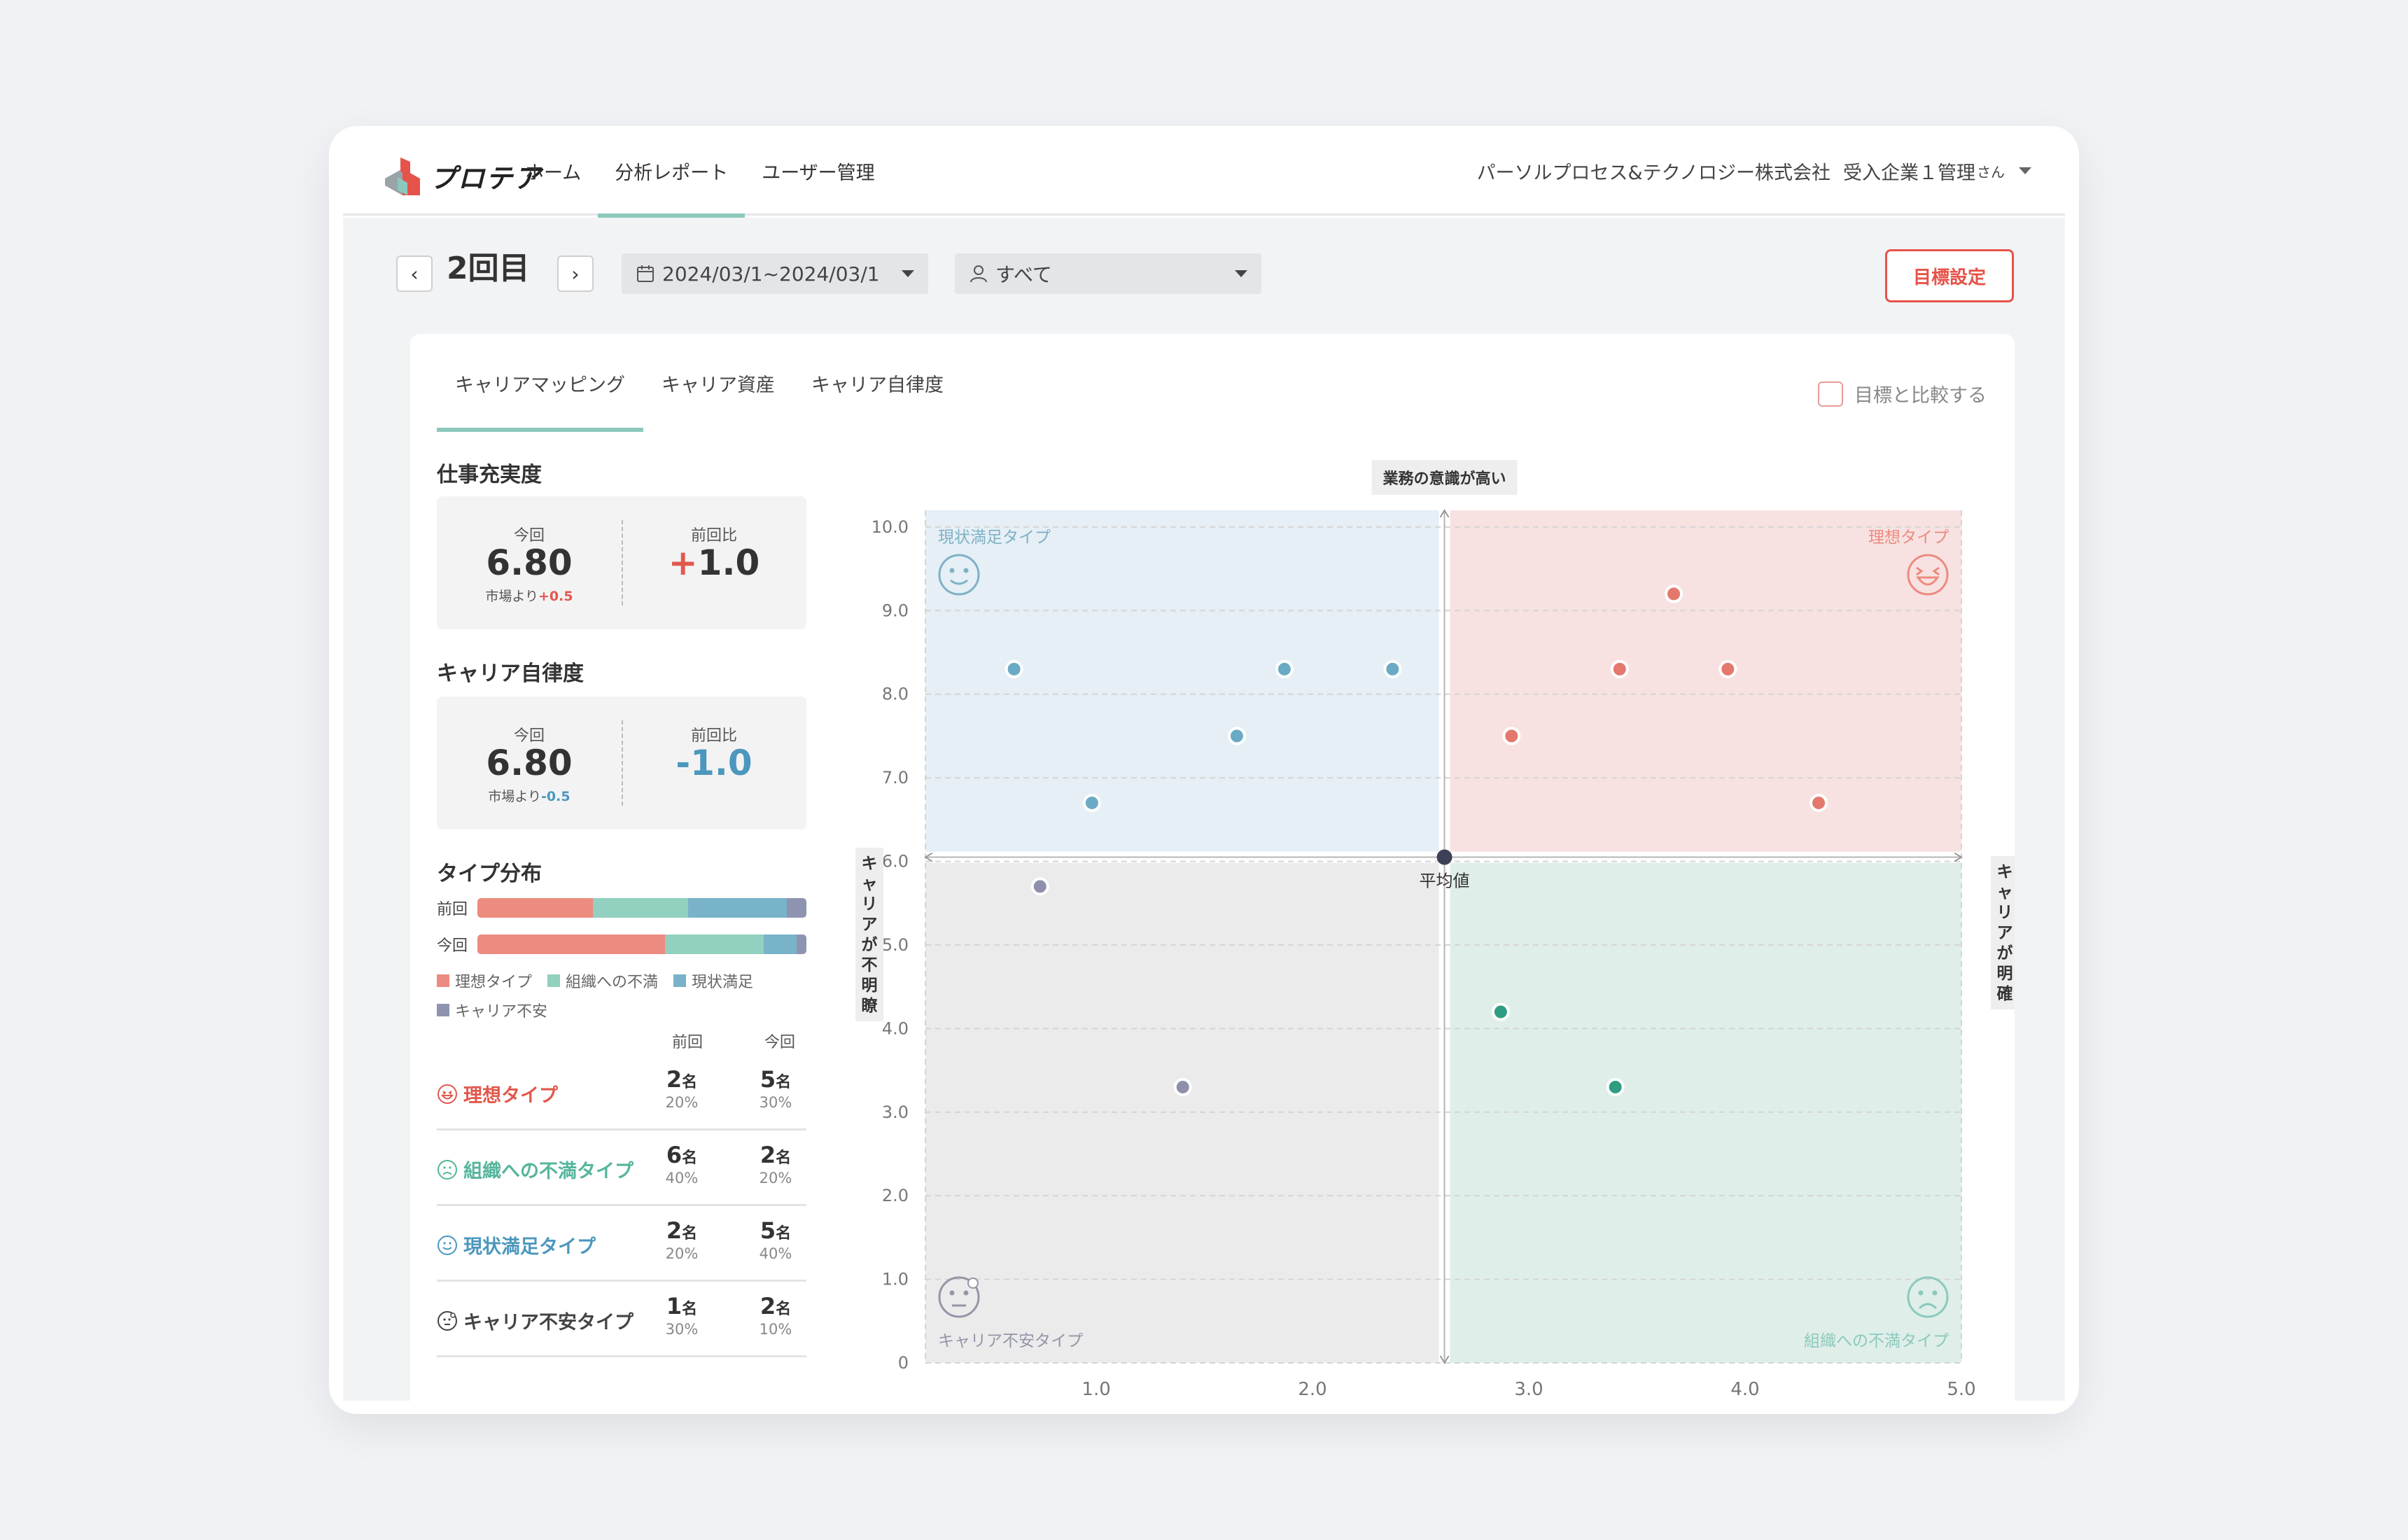 The height and width of the screenshot is (1540, 2408). What do you see at coordinates (895, 1112) in the screenshot?
I see `y-tick-label: 3.0` at bounding box center [895, 1112].